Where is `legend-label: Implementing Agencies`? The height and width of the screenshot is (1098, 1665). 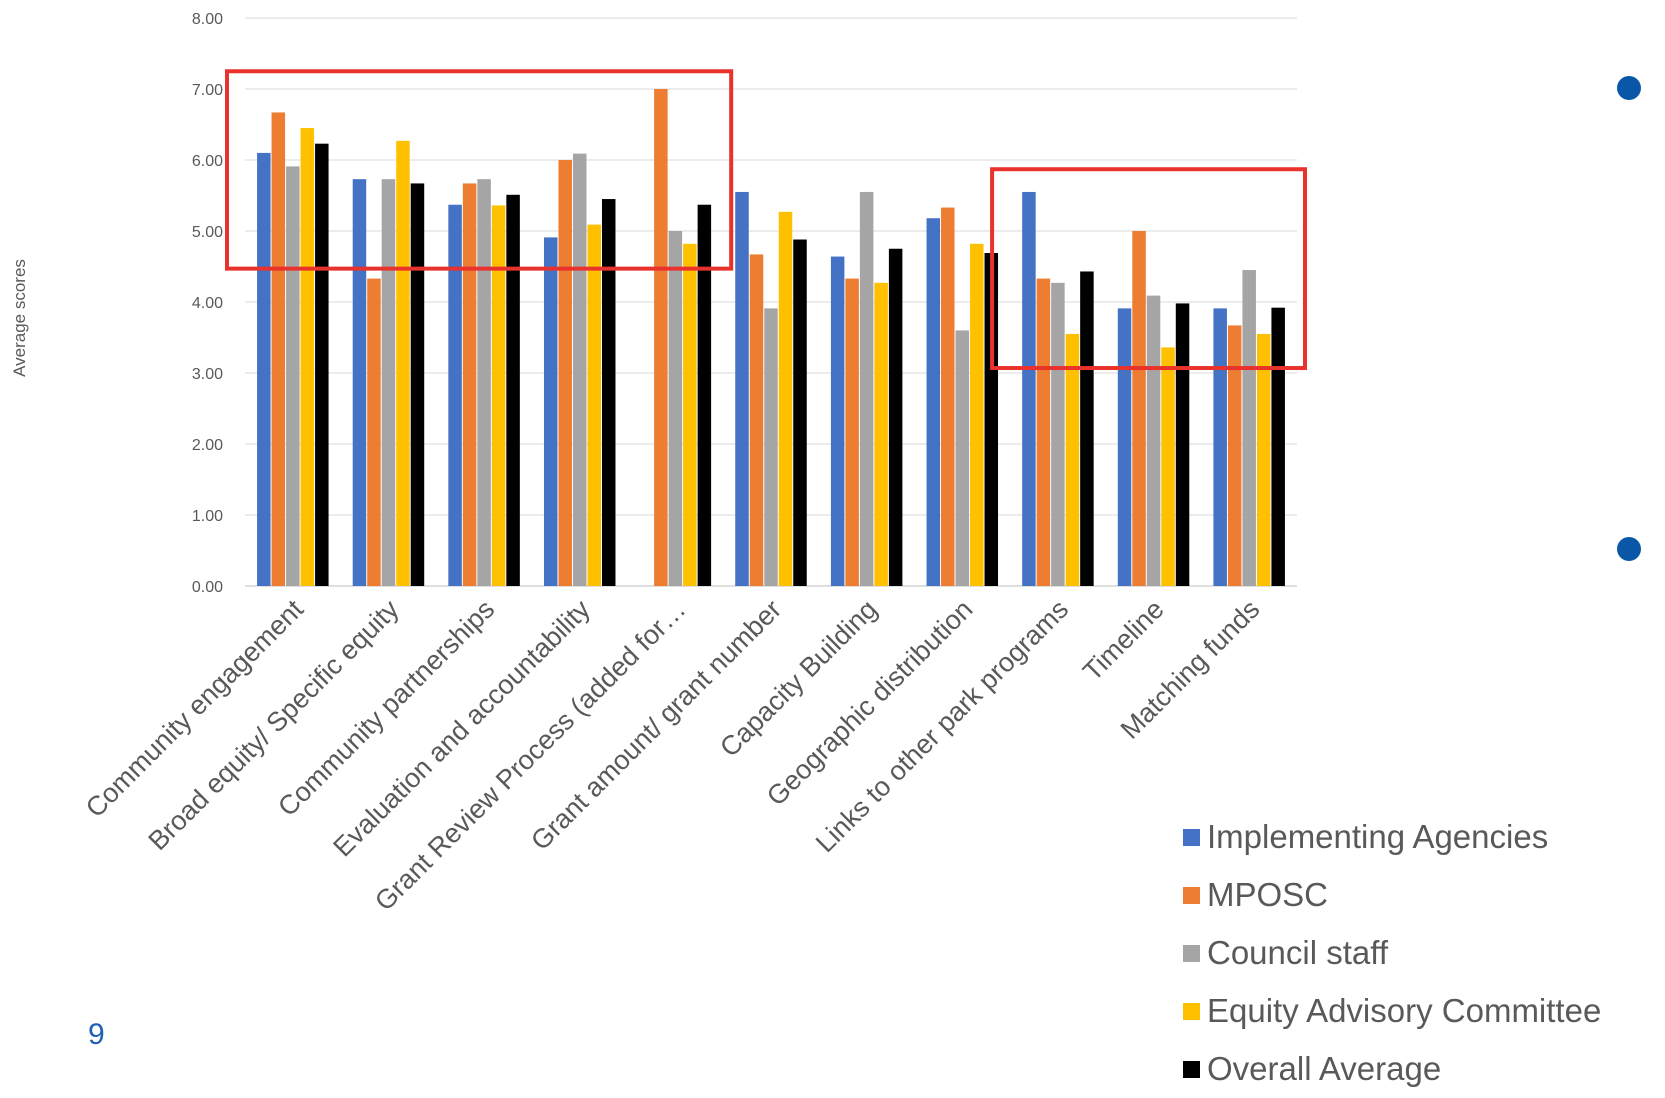
legend-label: Implementing Agencies is located at coordinates (1378, 836).